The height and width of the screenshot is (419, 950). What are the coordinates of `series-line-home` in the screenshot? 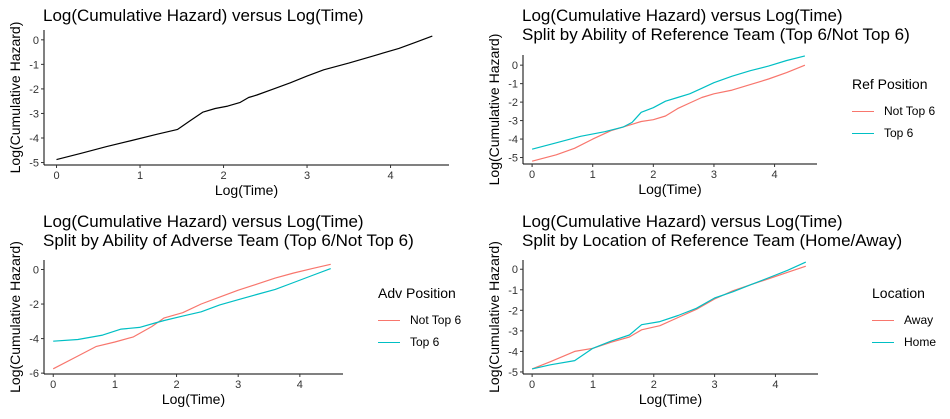 It's located at (669, 315).